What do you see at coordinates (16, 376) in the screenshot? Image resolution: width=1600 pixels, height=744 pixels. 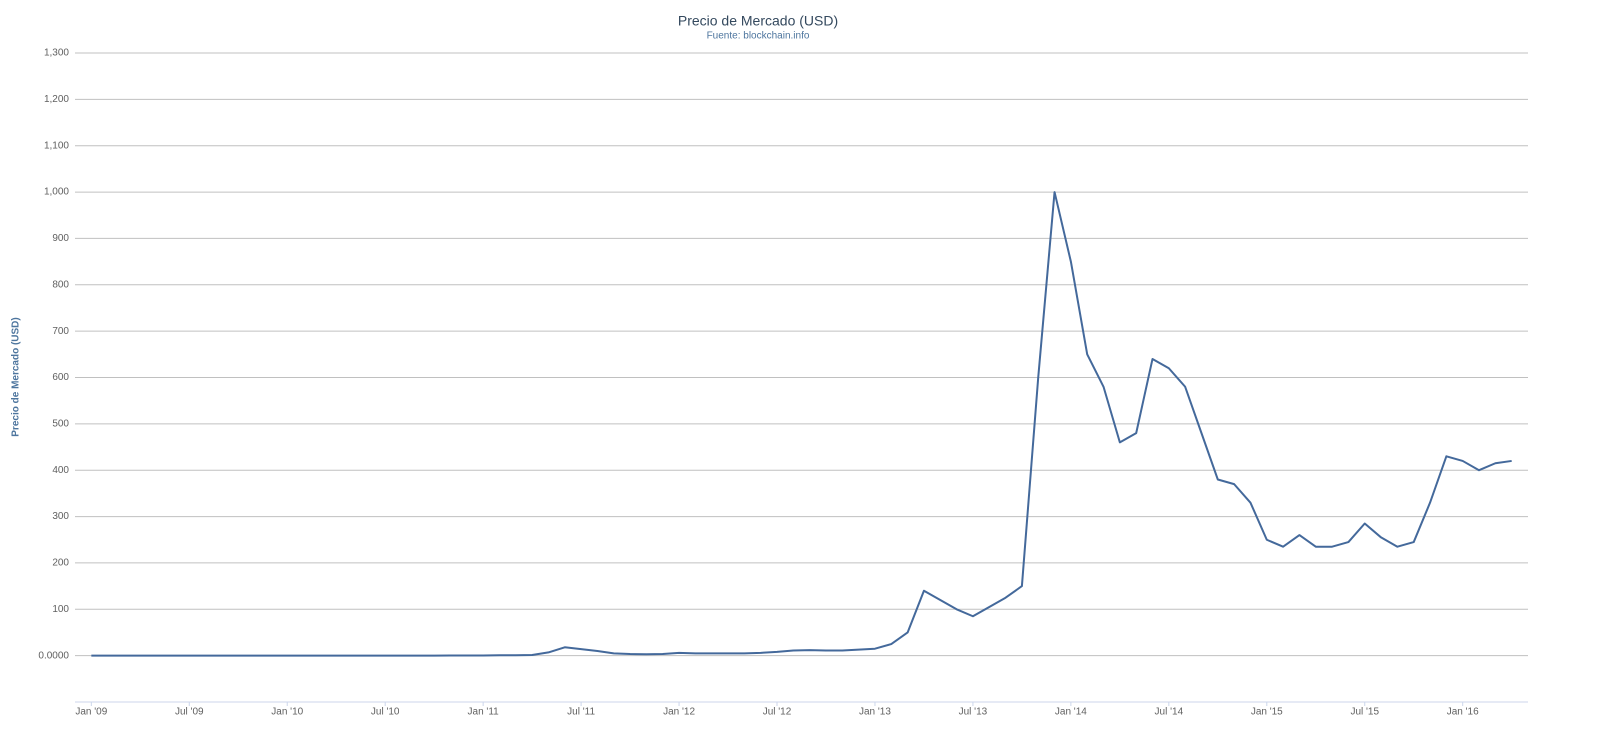 I see `y-axis-title: Precio de Mercado (USD)` at bounding box center [16, 376].